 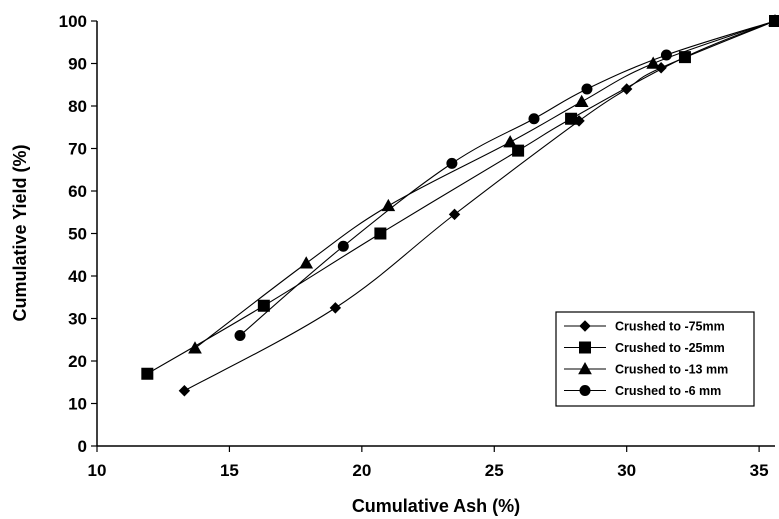 I want to click on x-tick-label: 35, so click(x=759, y=470).